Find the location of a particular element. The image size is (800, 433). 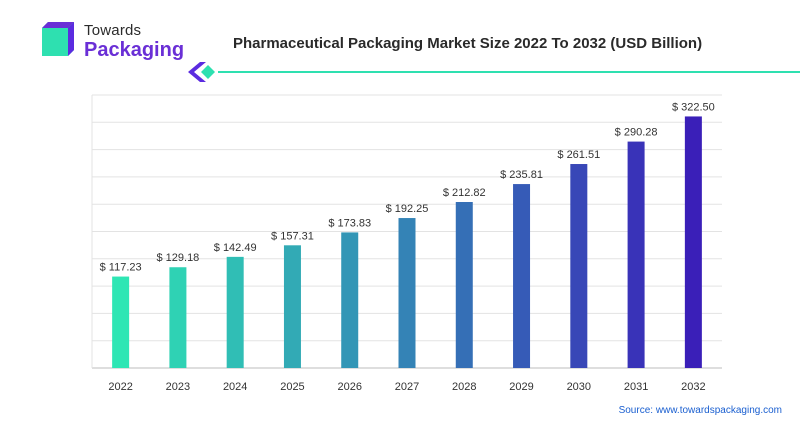

bar-2030 is located at coordinates (579, 266).